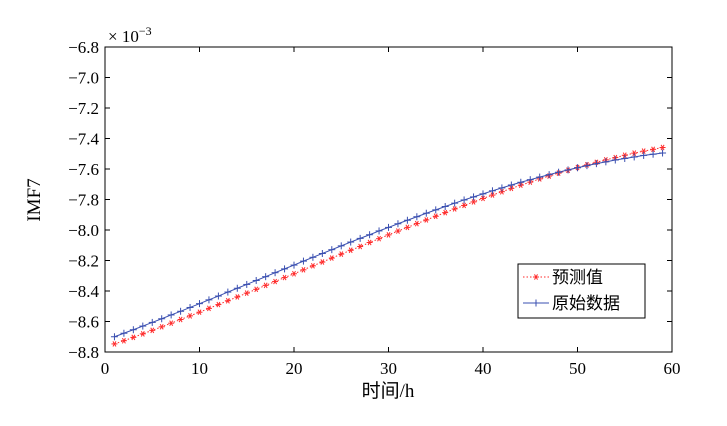 The image size is (727, 426). What do you see at coordinates (105, 368) in the screenshot?
I see `x-tick-label: 0` at bounding box center [105, 368].